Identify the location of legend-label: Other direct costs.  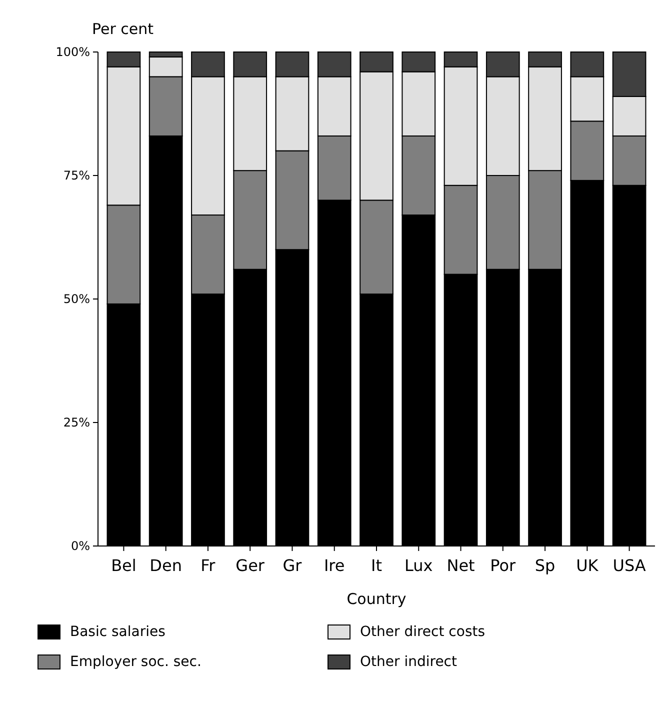
(423, 632).